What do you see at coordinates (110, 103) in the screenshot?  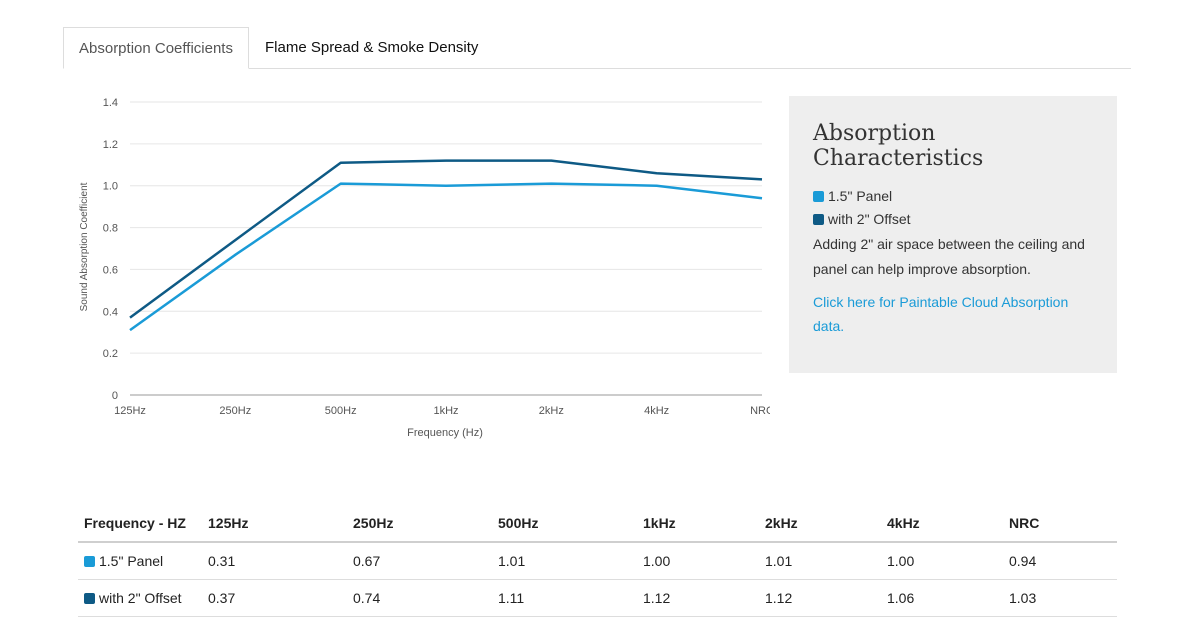 I see `y-tick-label: 1.4` at bounding box center [110, 103].